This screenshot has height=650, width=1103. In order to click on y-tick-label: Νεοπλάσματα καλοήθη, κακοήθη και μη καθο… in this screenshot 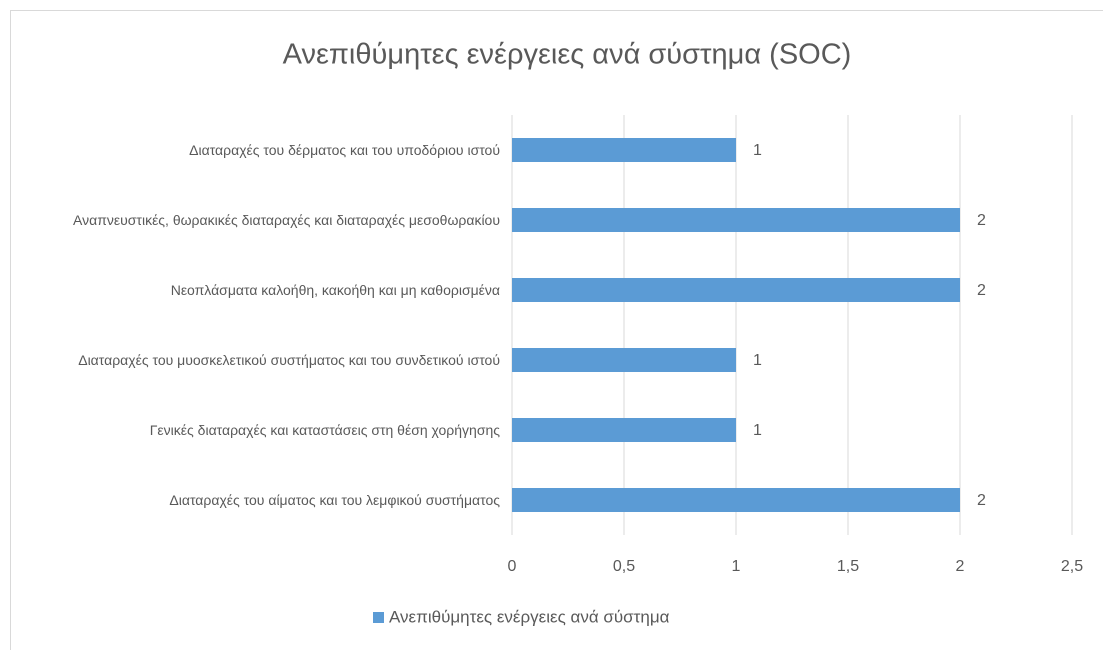, I will do `click(335, 290)`.